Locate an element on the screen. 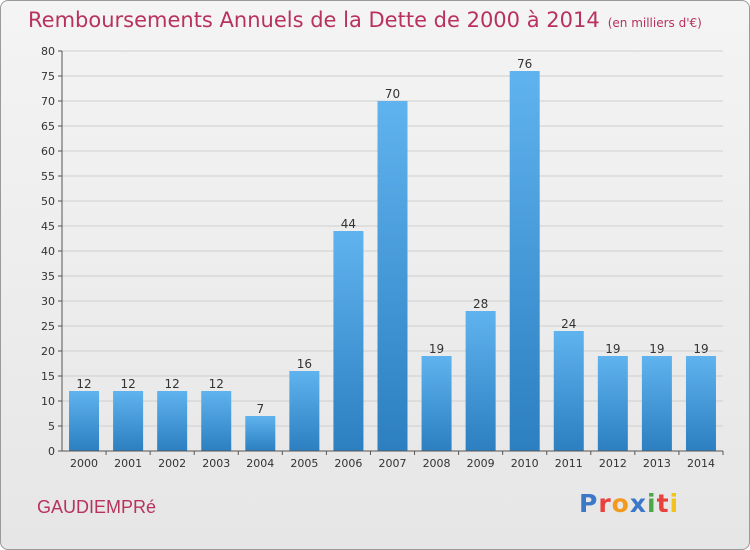 This screenshot has width=750, height=550. logo-letter-3: x is located at coordinates (638, 503).